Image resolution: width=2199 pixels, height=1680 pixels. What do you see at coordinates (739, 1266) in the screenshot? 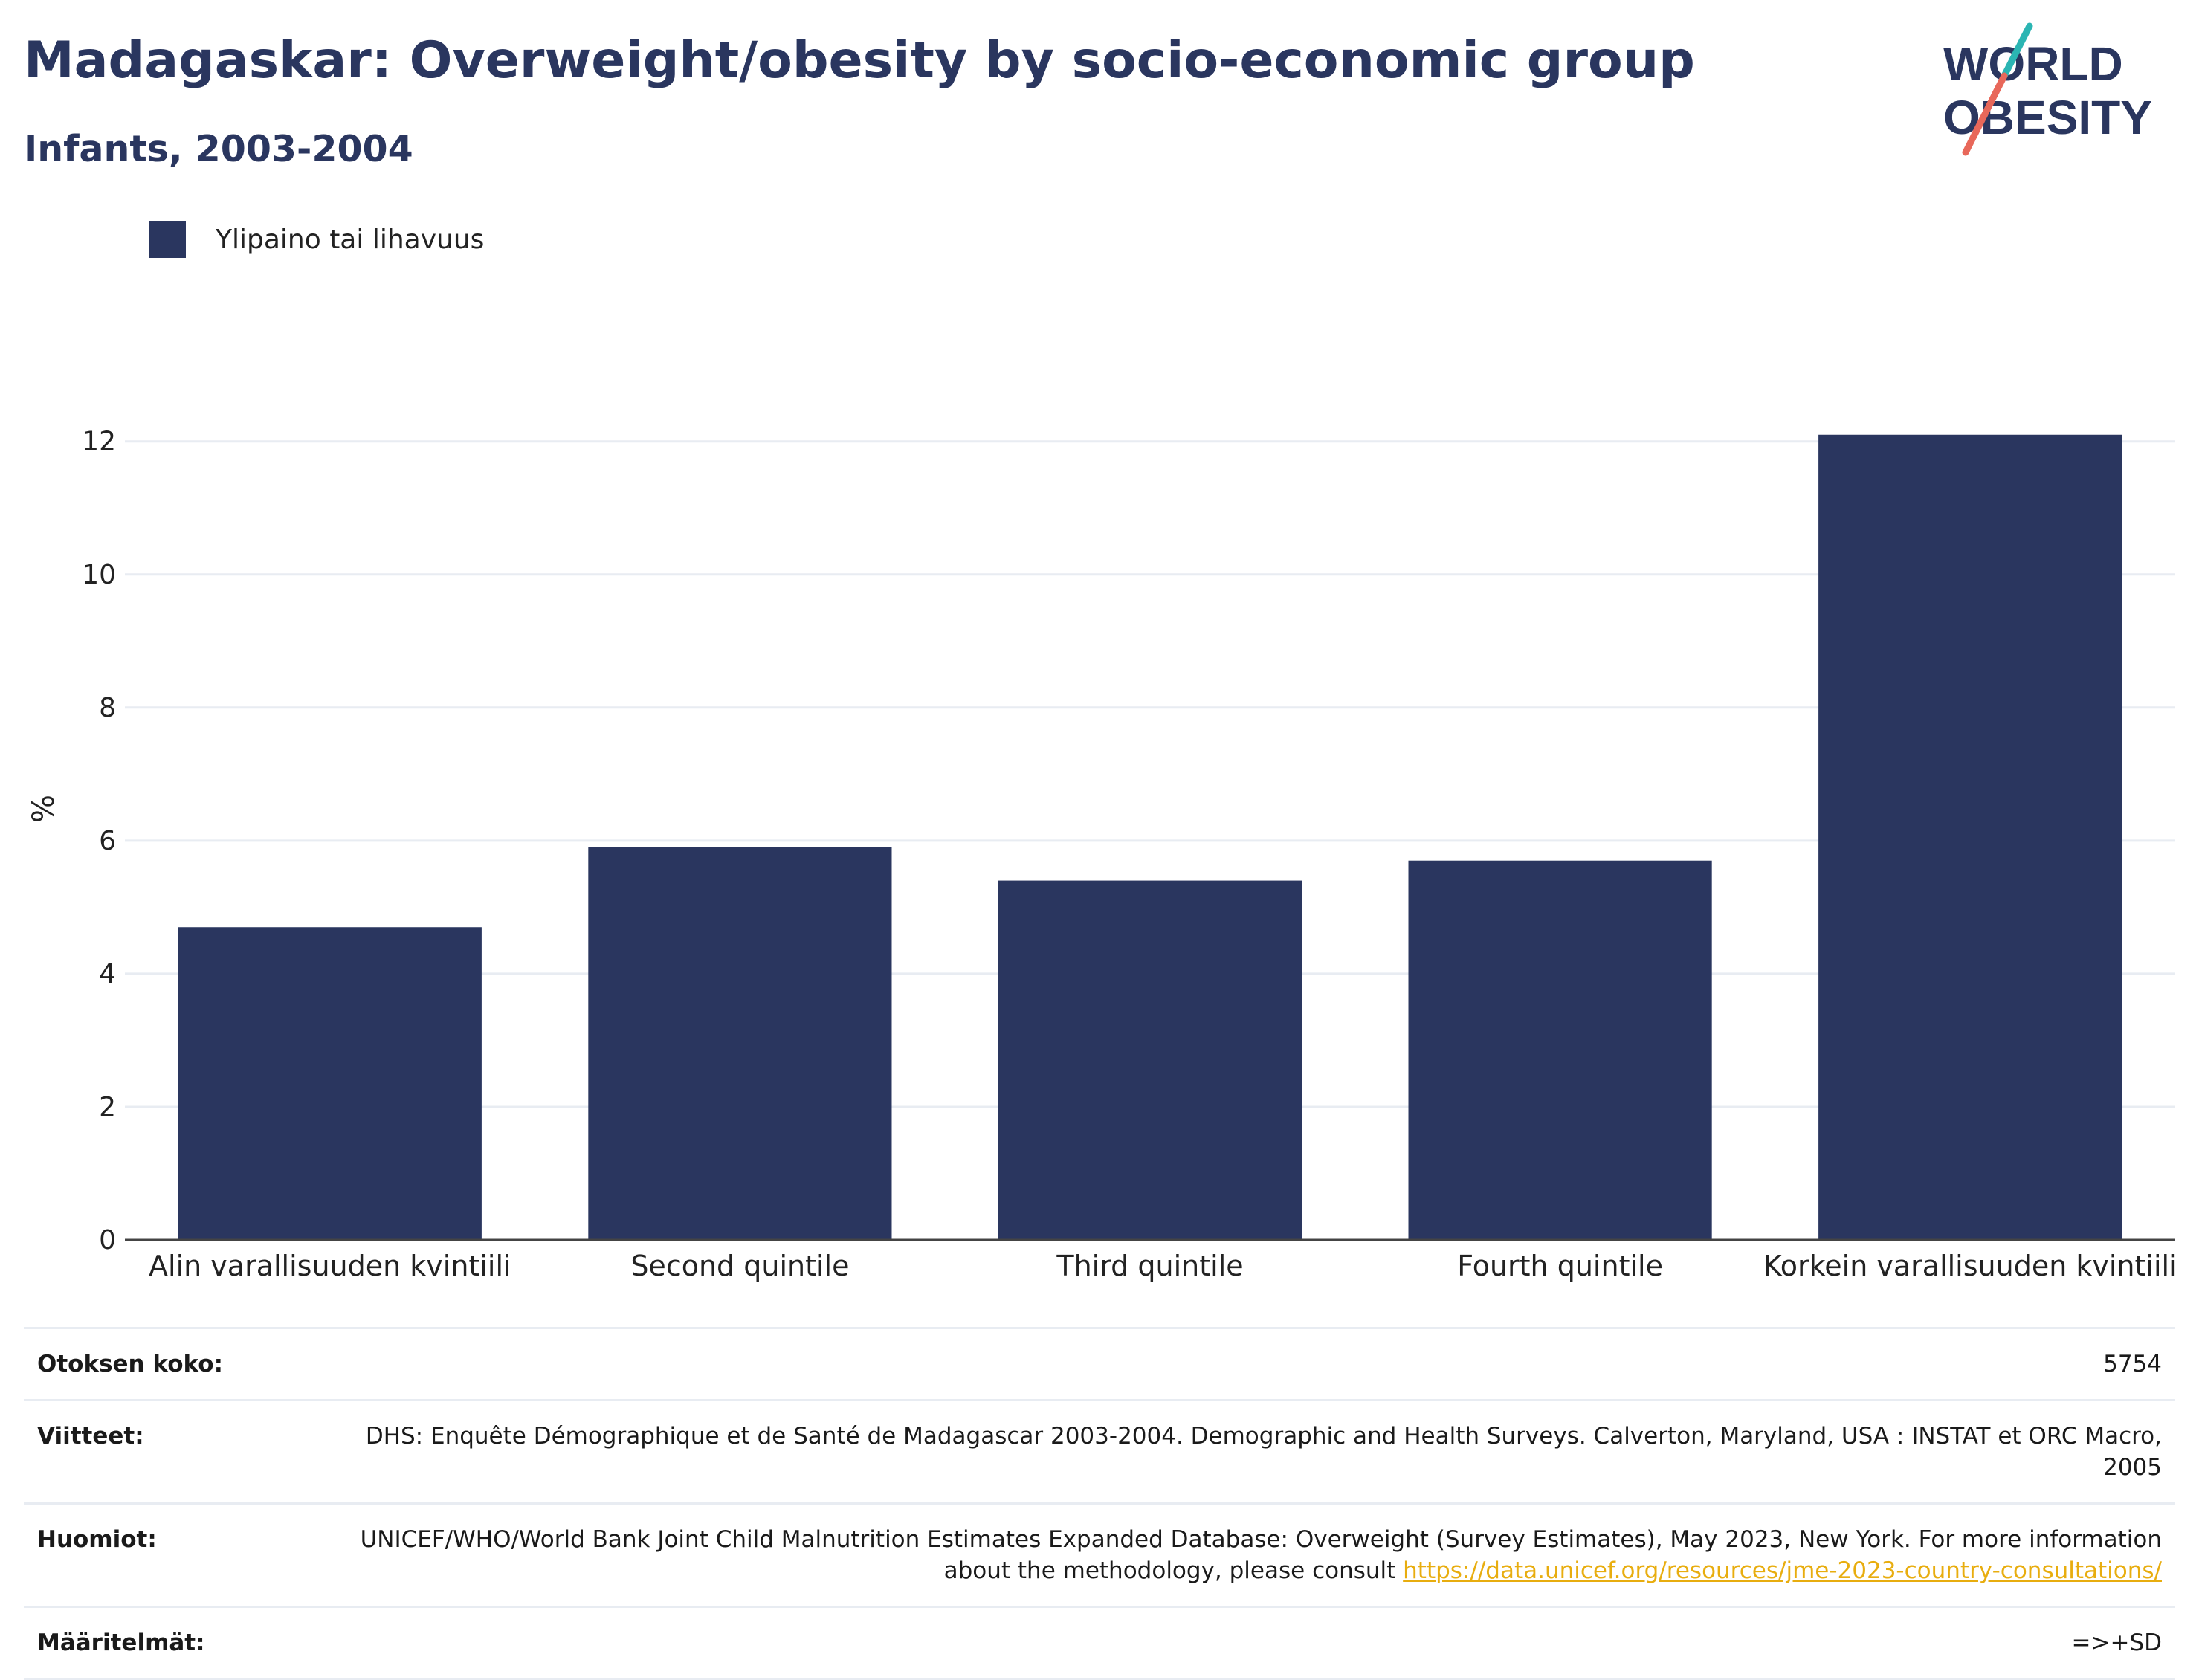
I see `x-tick-label: Second quintile` at bounding box center [739, 1266].